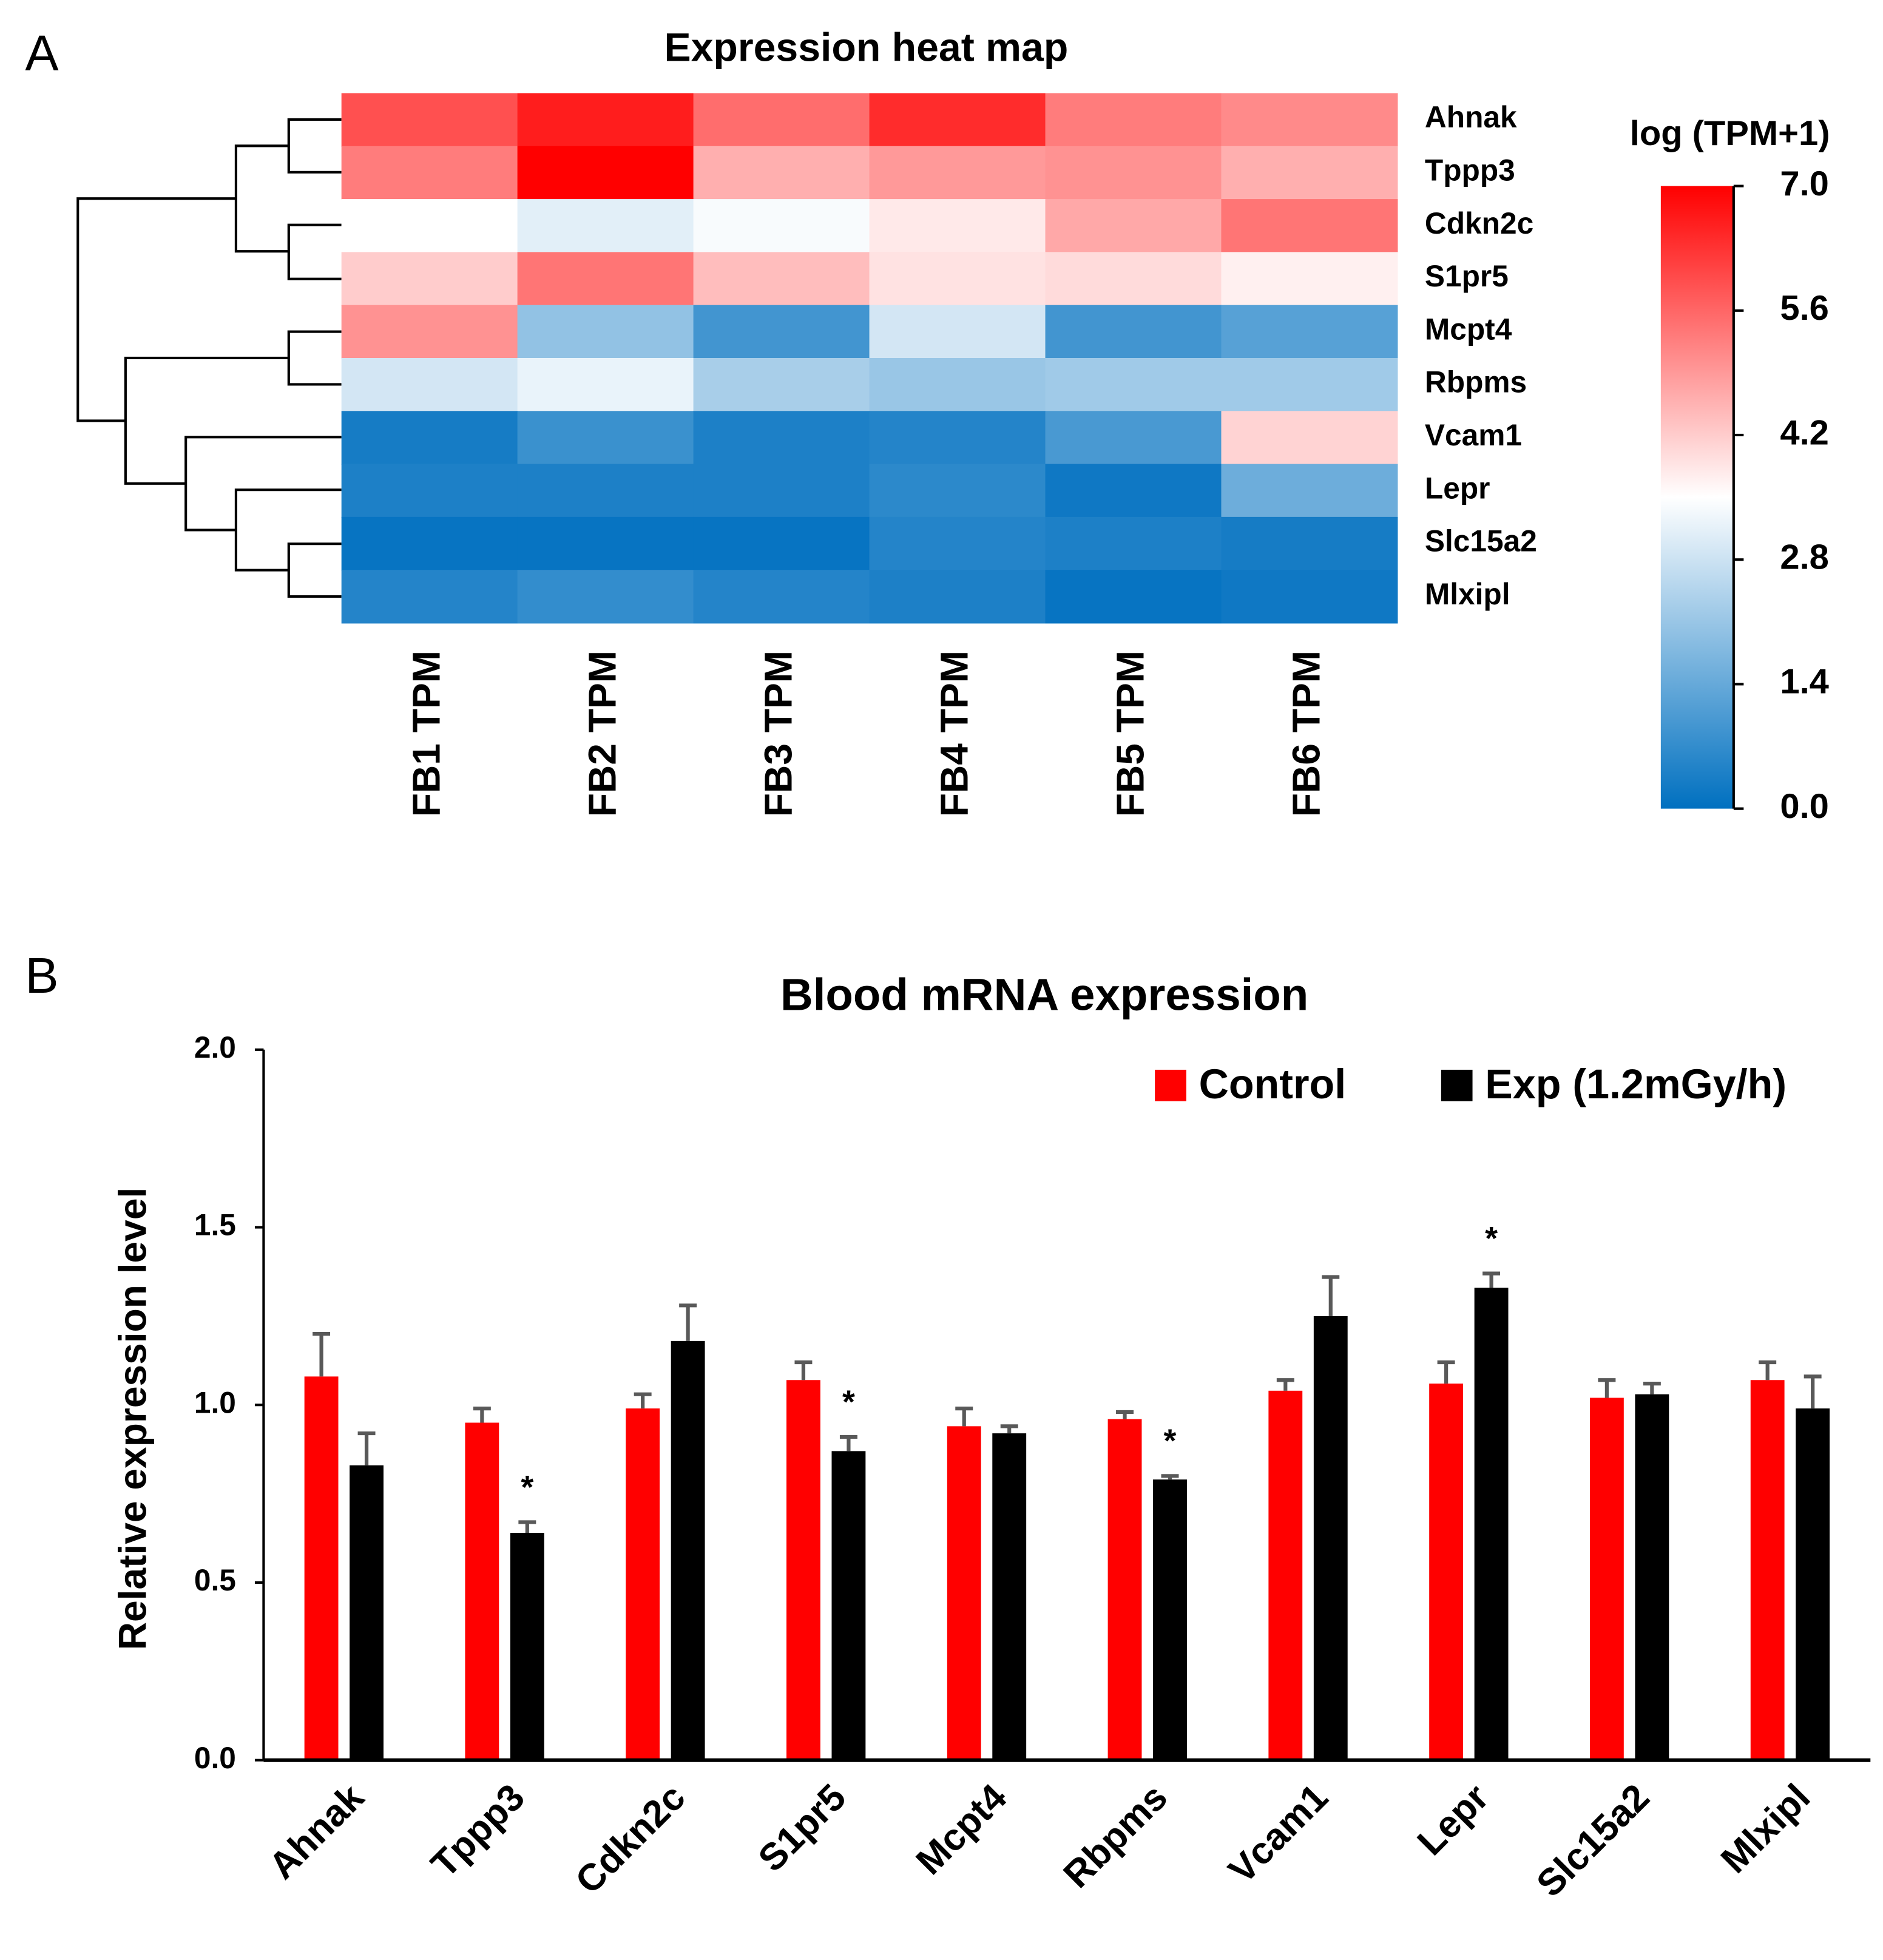  What do you see at coordinates (1453, 1820) in the screenshot?
I see `x-tick-label: Lepr` at bounding box center [1453, 1820].